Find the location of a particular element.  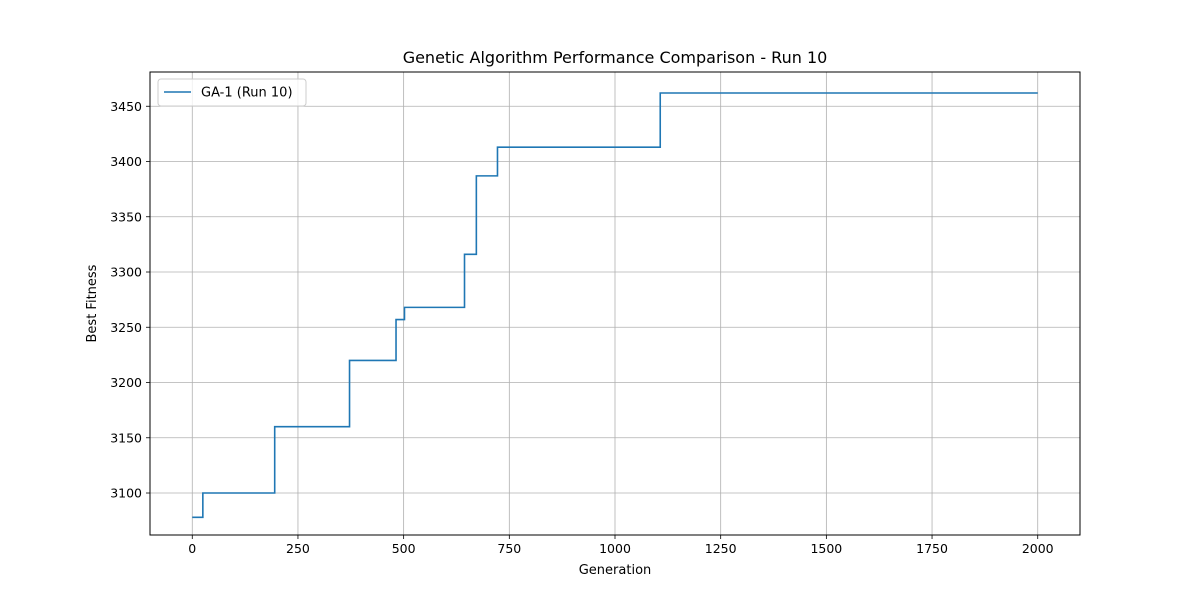

x-tick-label: 1500 is located at coordinates (826, 548).